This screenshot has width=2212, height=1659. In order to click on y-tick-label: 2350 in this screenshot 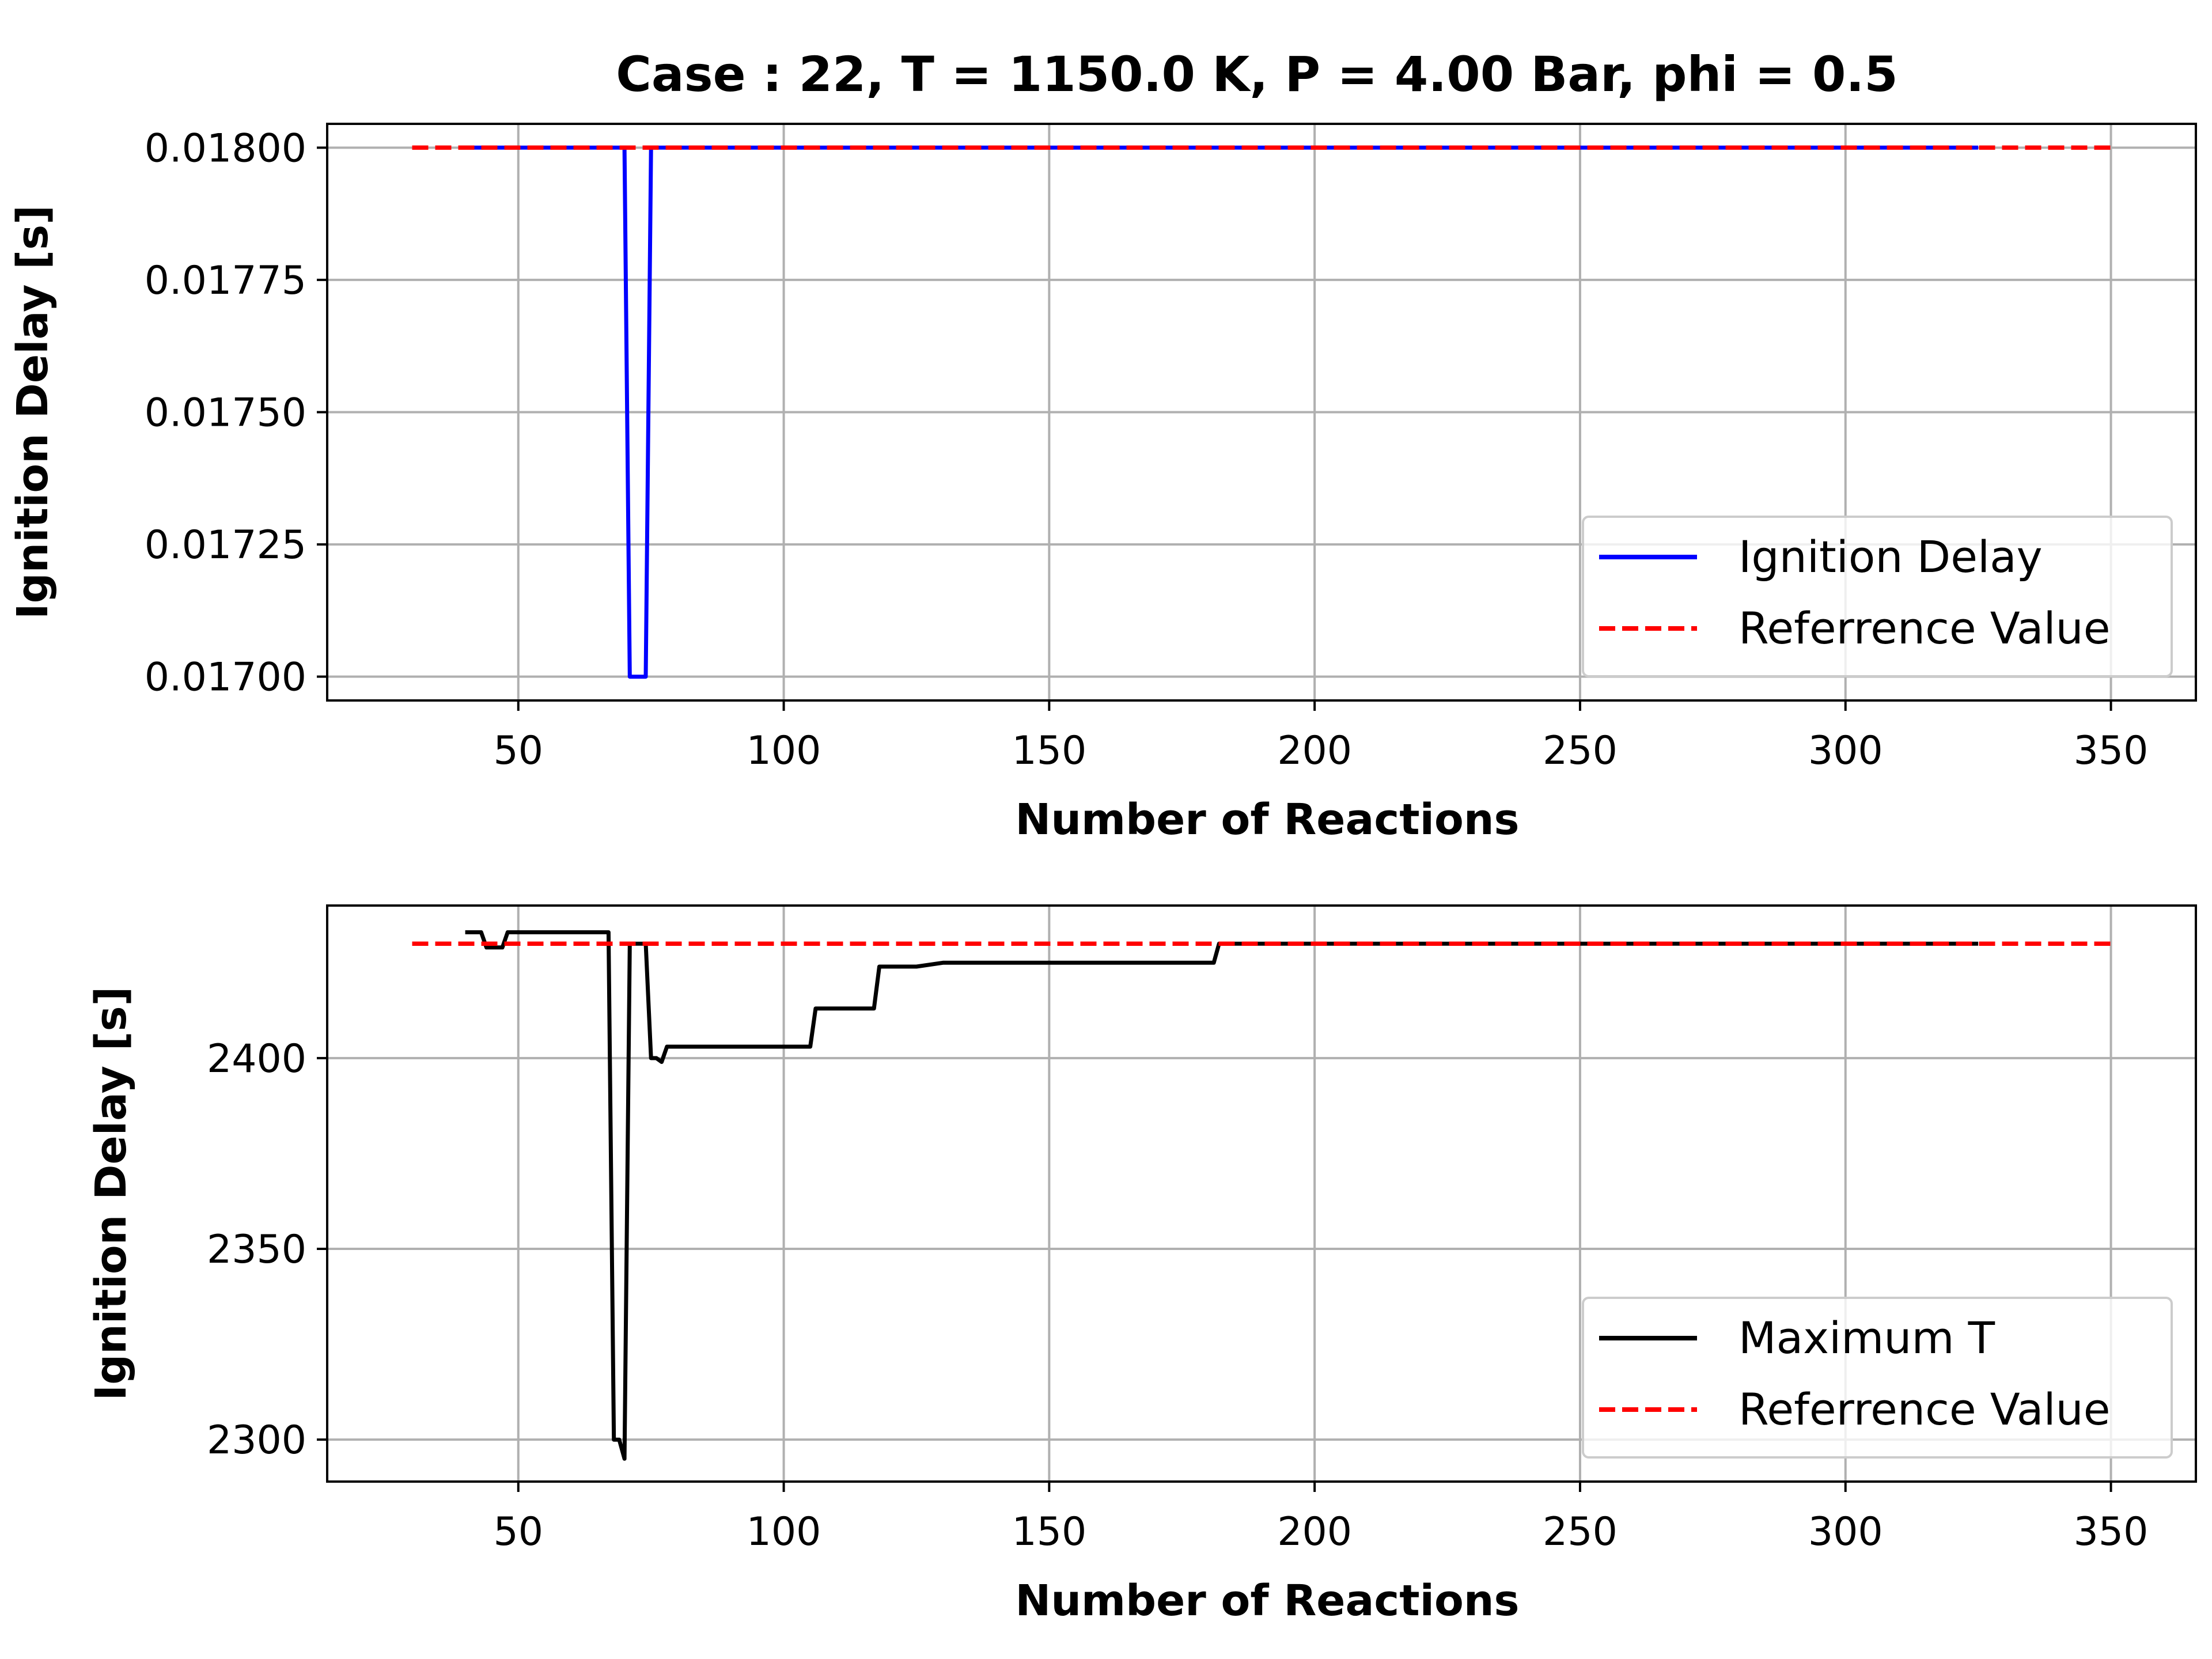, I will do `click(256, 1249)`.